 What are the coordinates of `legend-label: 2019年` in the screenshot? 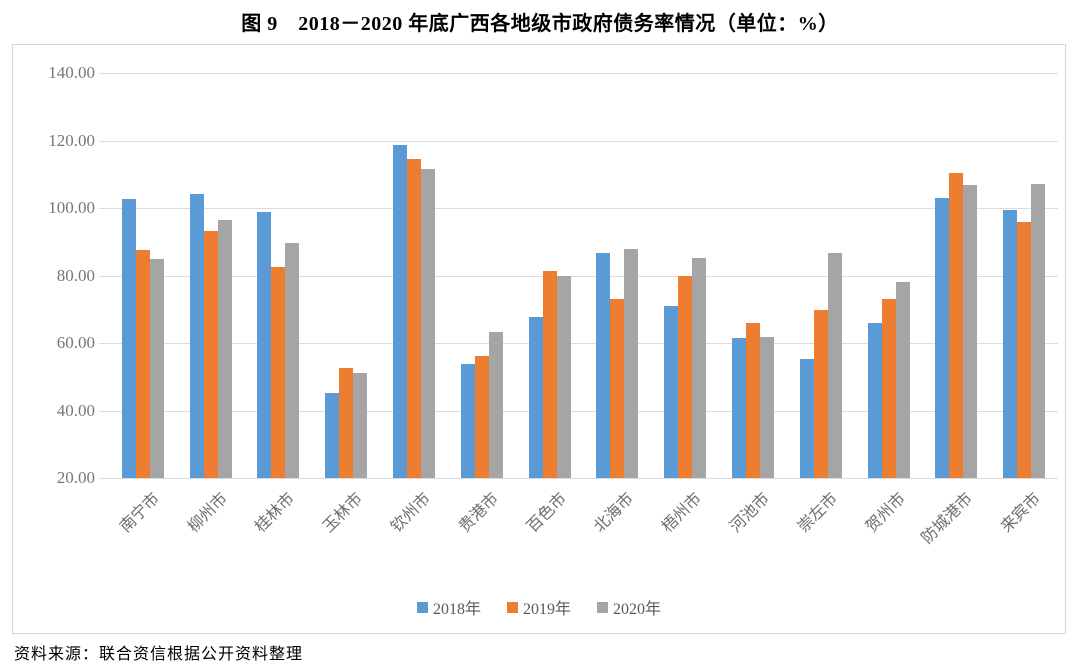 It's located at (546, 609).